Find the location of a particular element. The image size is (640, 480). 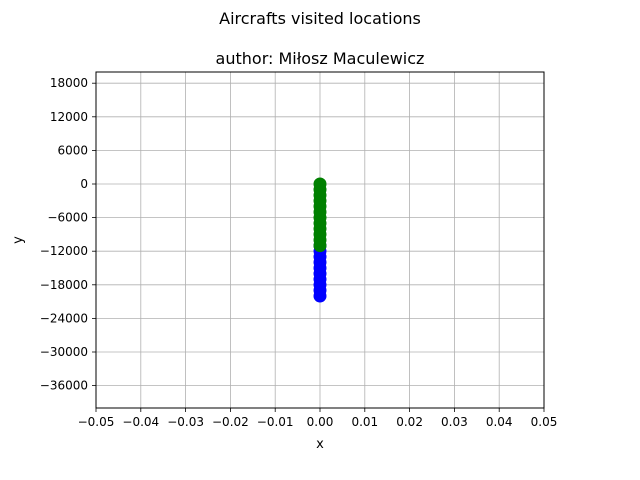

y-tick-label: 12000 is located at coordinates (69, 117).